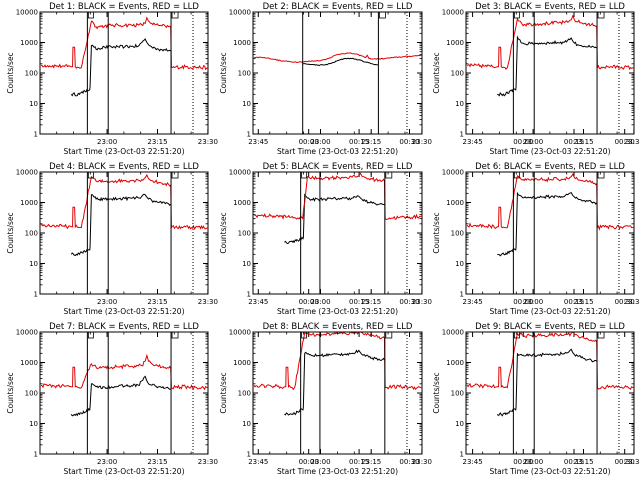 The image size is (640, 480). Describe the element at coordinates (124, 327) in the screenshot. I see `chart-title: Det 7: BLACK = Events, RED = LLD` at that location.